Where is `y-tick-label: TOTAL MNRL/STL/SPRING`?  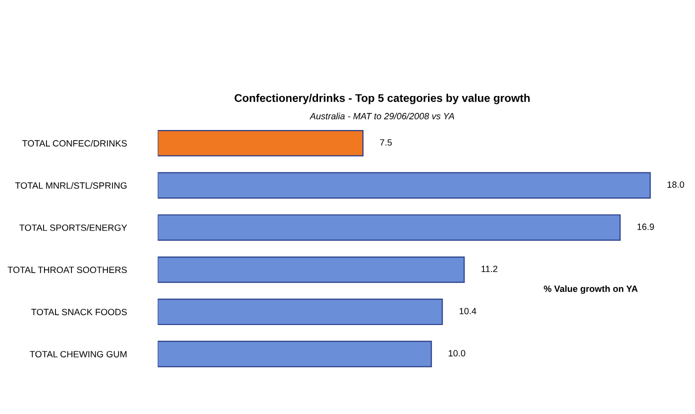
y-tick-label: TOTAL MNRL/STL/SPRING is located at coordinates (71, 185).